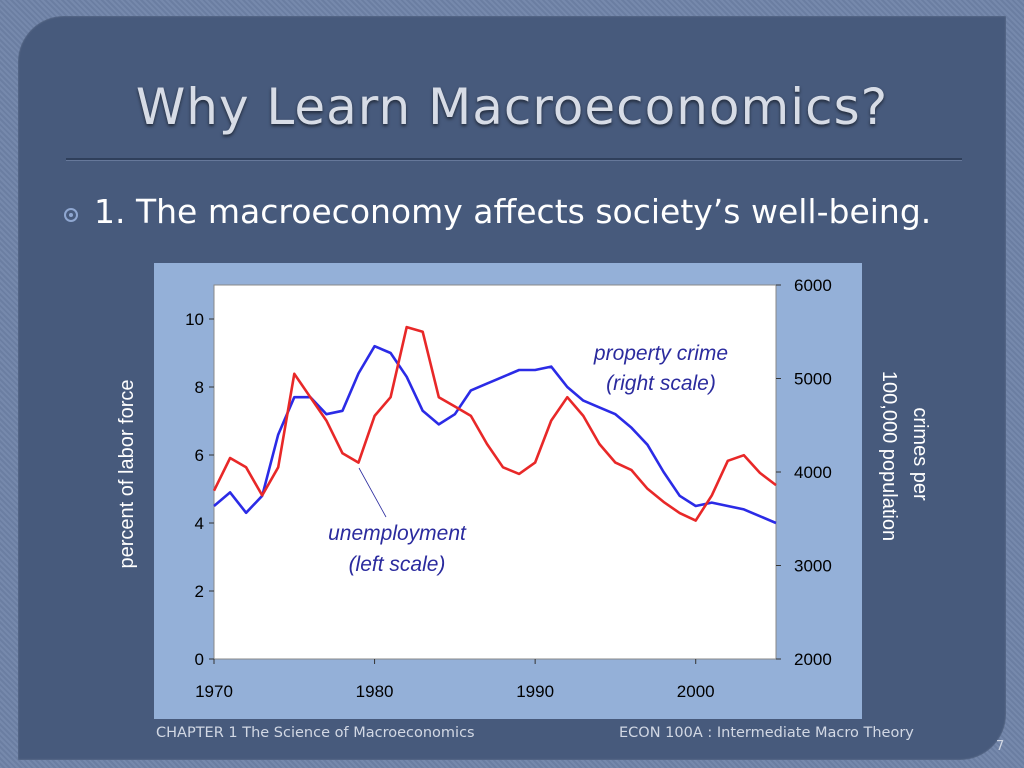 The image size is (1024, 768). What do you see at coordinates (495, 434) in the screenshot?
I see `unemployment-series-line` at bounding box center [495, 434].